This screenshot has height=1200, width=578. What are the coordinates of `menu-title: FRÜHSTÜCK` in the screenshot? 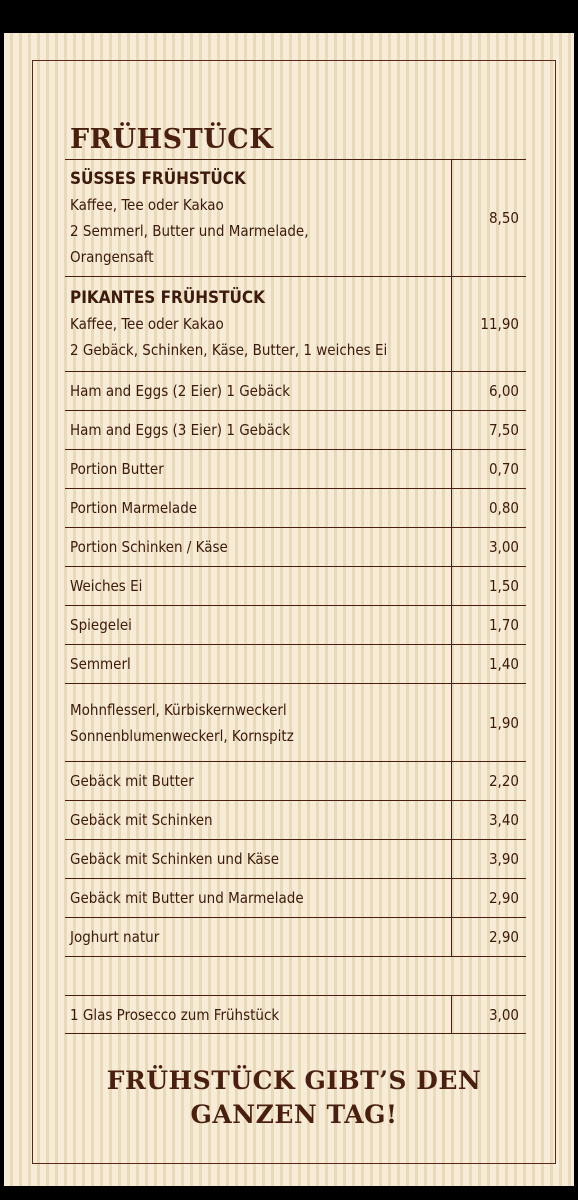 It's located at (172, 139).